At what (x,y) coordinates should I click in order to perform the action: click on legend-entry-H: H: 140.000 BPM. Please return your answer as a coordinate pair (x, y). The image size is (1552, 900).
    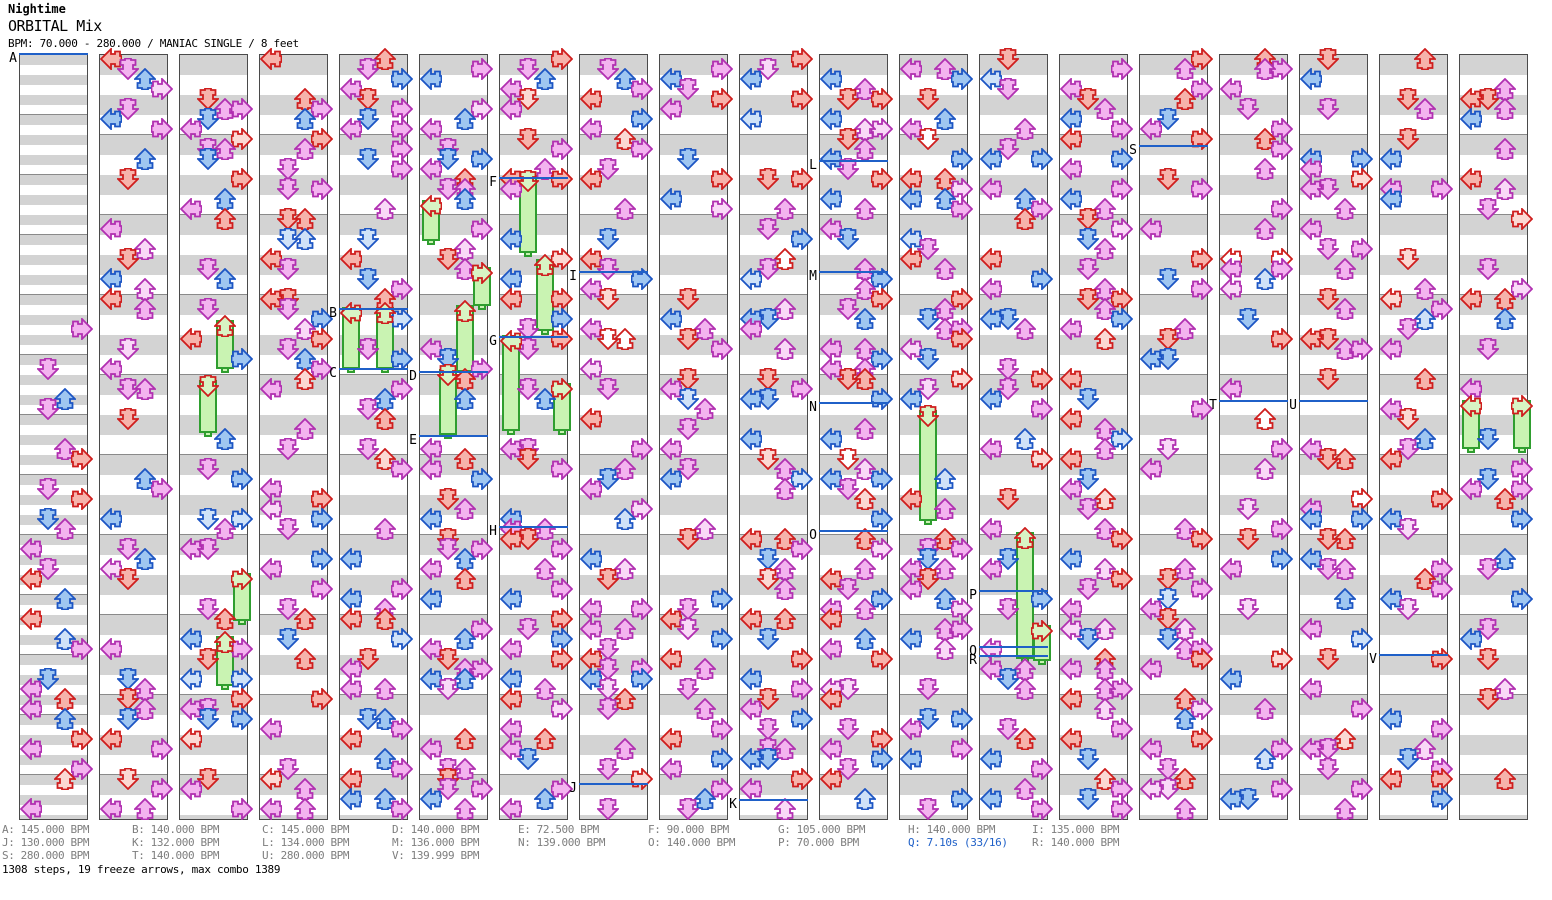
    Looking at the image, I should click on (952, 829).